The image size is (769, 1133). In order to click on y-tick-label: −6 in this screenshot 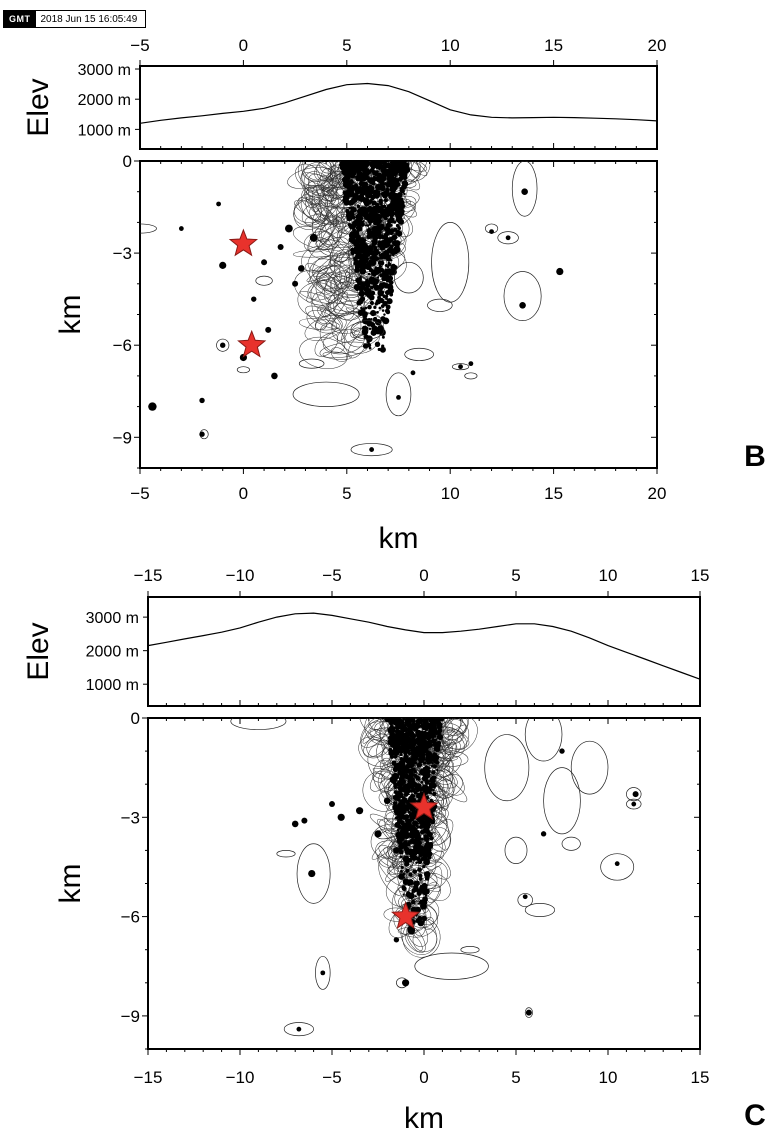, I will do `click(130, 917)`.